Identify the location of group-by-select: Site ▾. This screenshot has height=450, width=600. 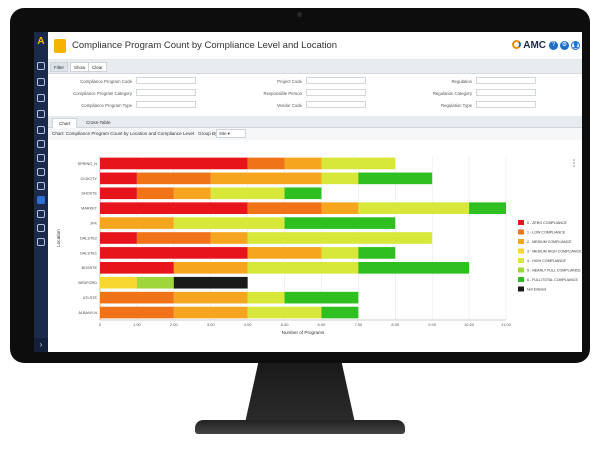
(231, 133).